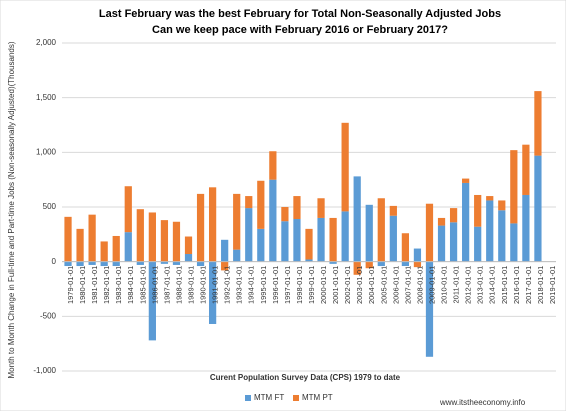 This screenshot has height=411, width=566. I want to click on x-tick-label: 1985-01-01, so click(142, 285).